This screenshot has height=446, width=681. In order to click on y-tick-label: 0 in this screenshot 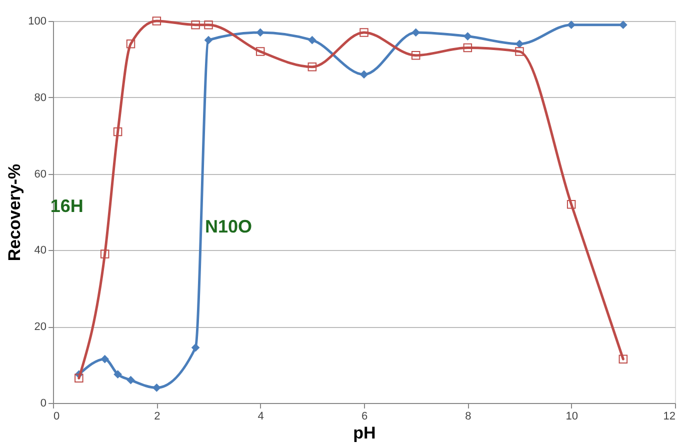, I will do `click(43, 404)`.